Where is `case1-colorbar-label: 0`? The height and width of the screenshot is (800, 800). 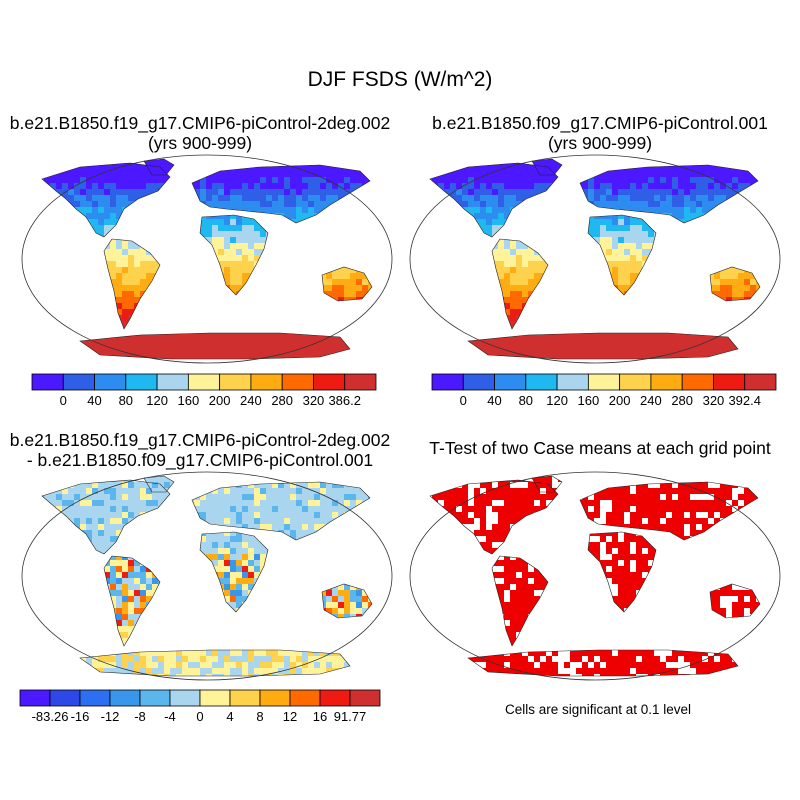 case1-colorbar-label: 0 is located at coordinates (63, 400).